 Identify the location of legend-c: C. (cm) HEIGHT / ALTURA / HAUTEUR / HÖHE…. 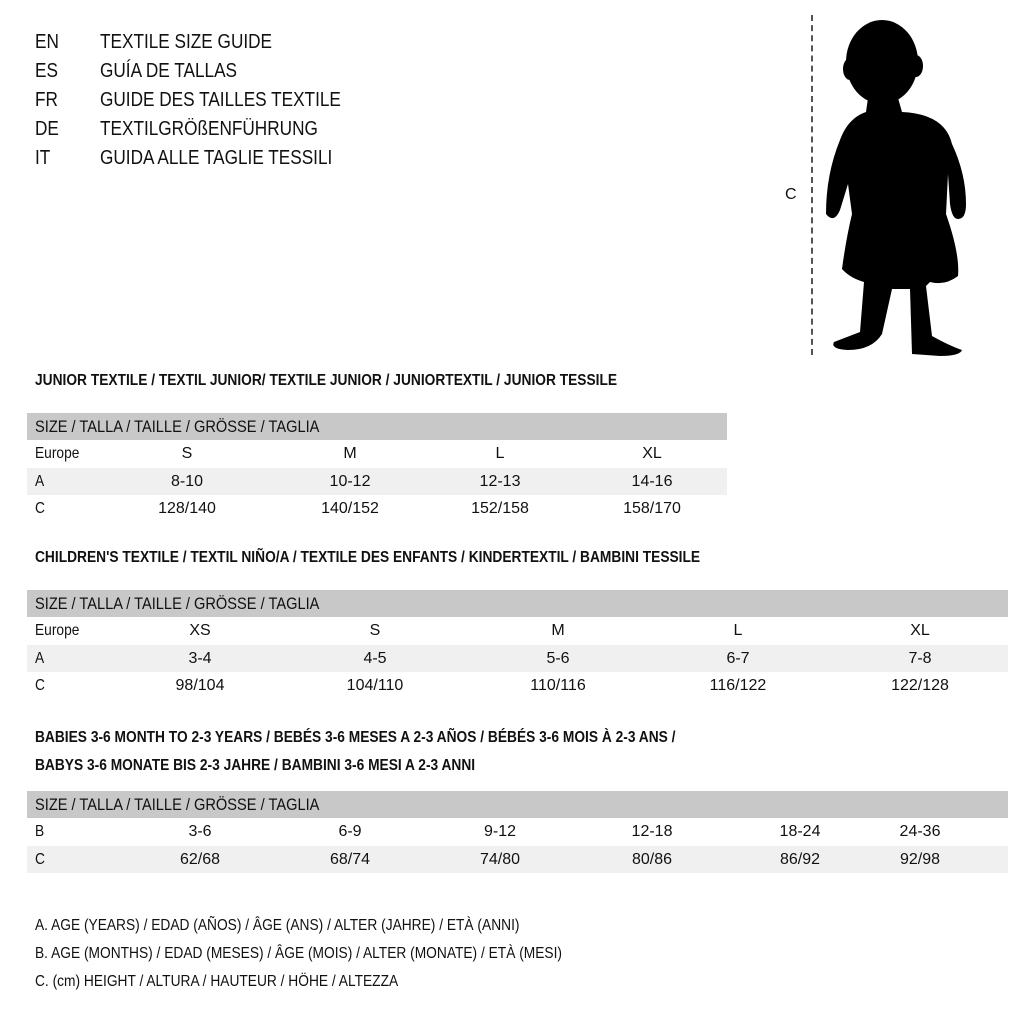
(217, 981).